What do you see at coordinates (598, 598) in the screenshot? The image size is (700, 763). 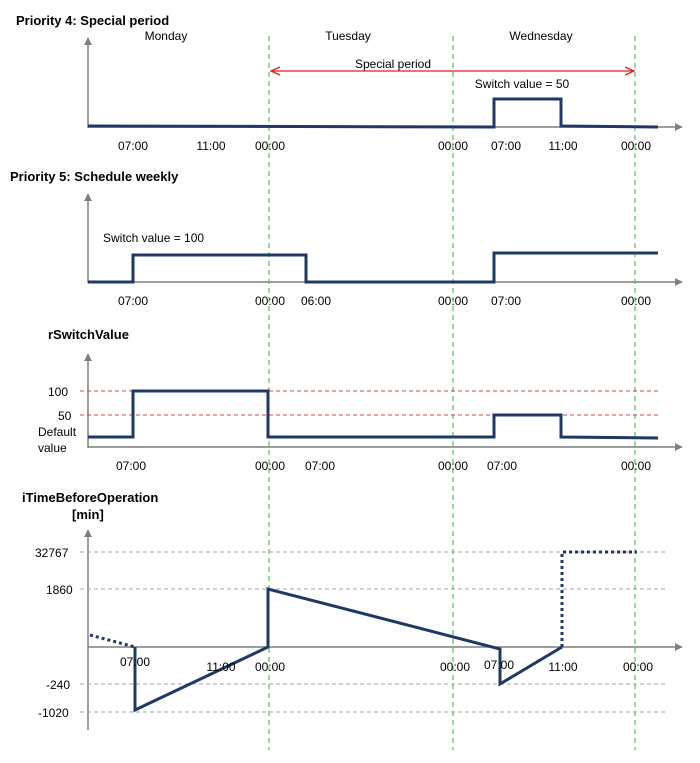 I see `itime-dotted-end` at bounding box center [598, 598].